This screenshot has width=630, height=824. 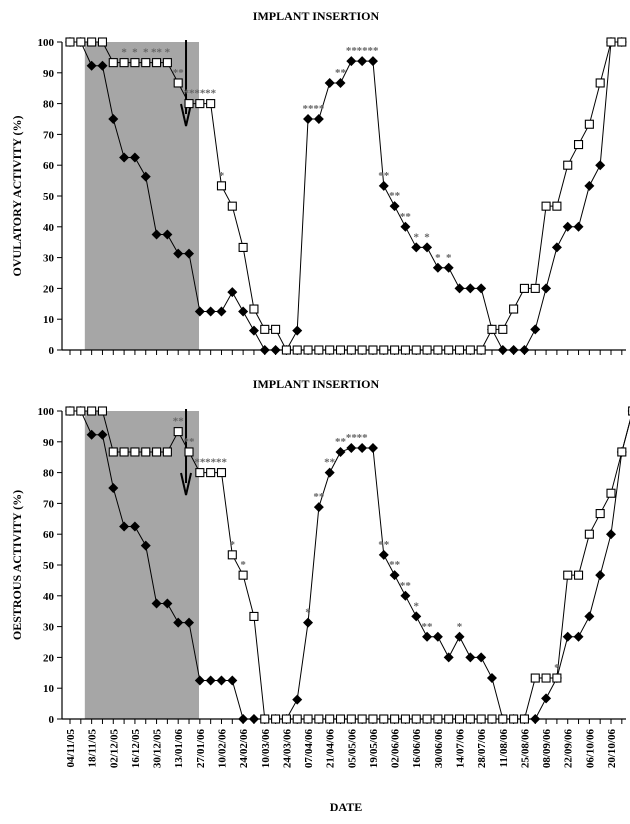 I want to click on x-tick-label: 10/02/06, so click(x=222, y=749).